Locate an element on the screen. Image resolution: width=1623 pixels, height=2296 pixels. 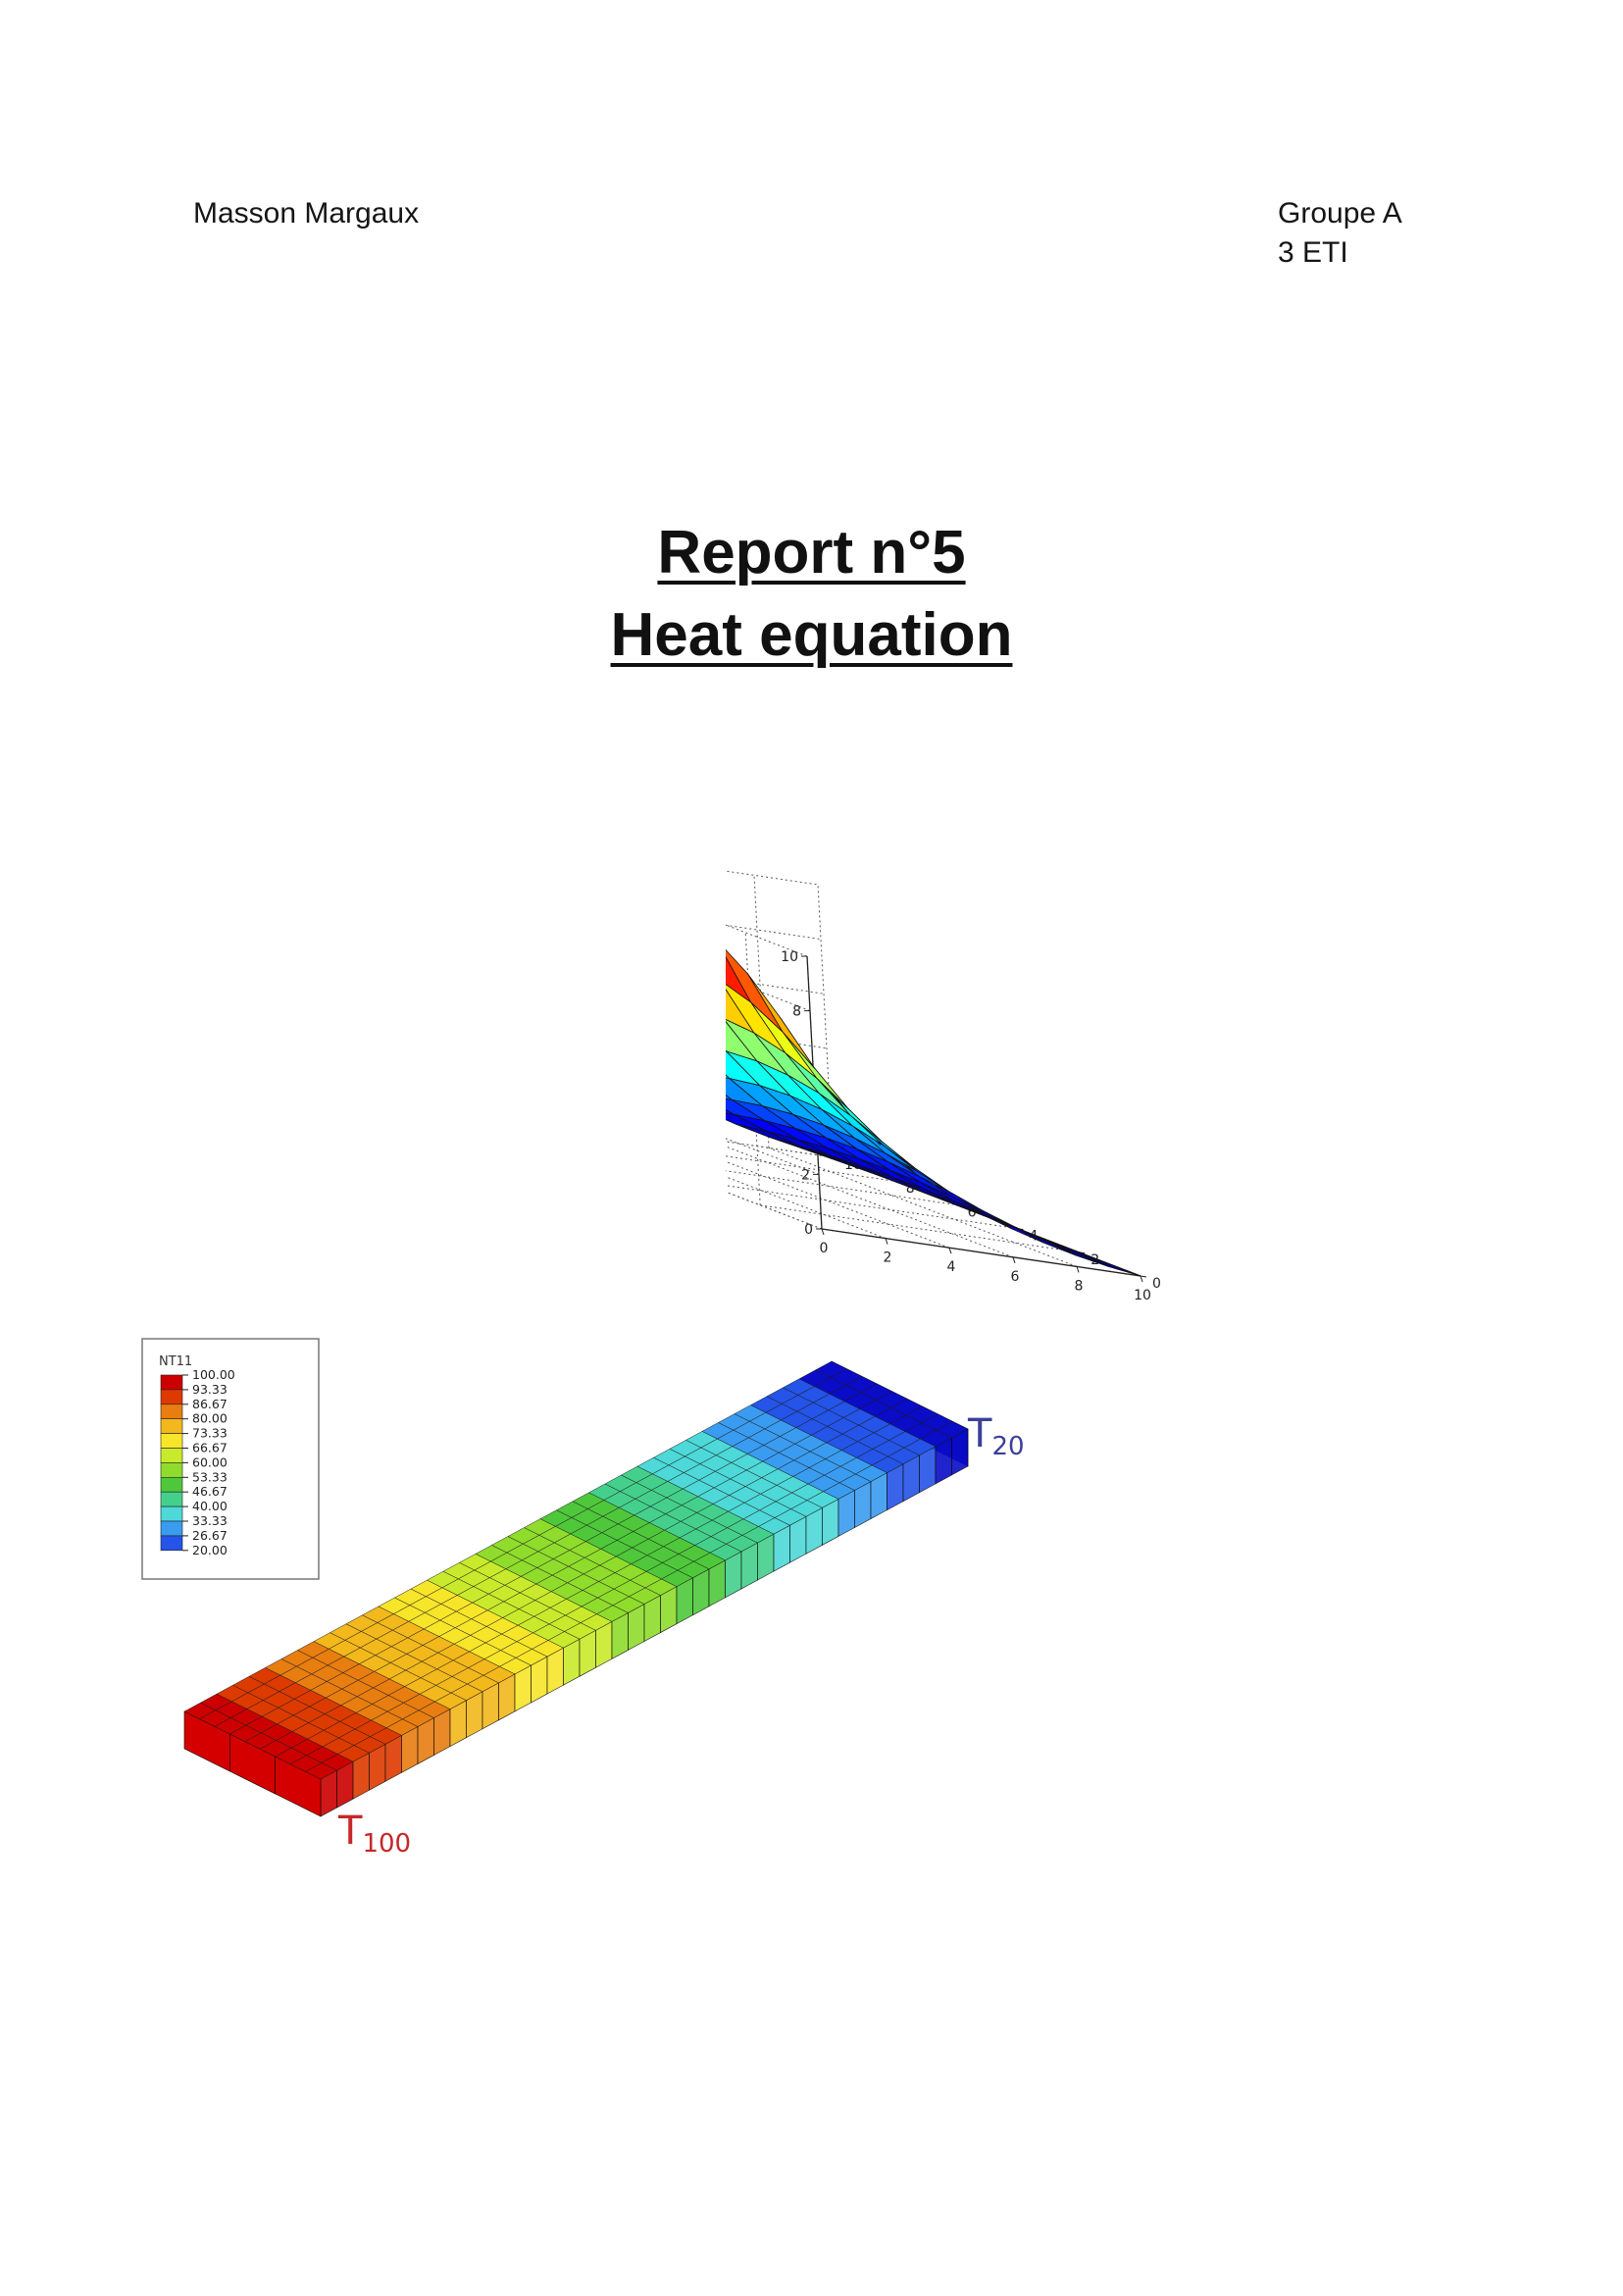
x-tick-label: 0 is located at coordinates (825, 1248).